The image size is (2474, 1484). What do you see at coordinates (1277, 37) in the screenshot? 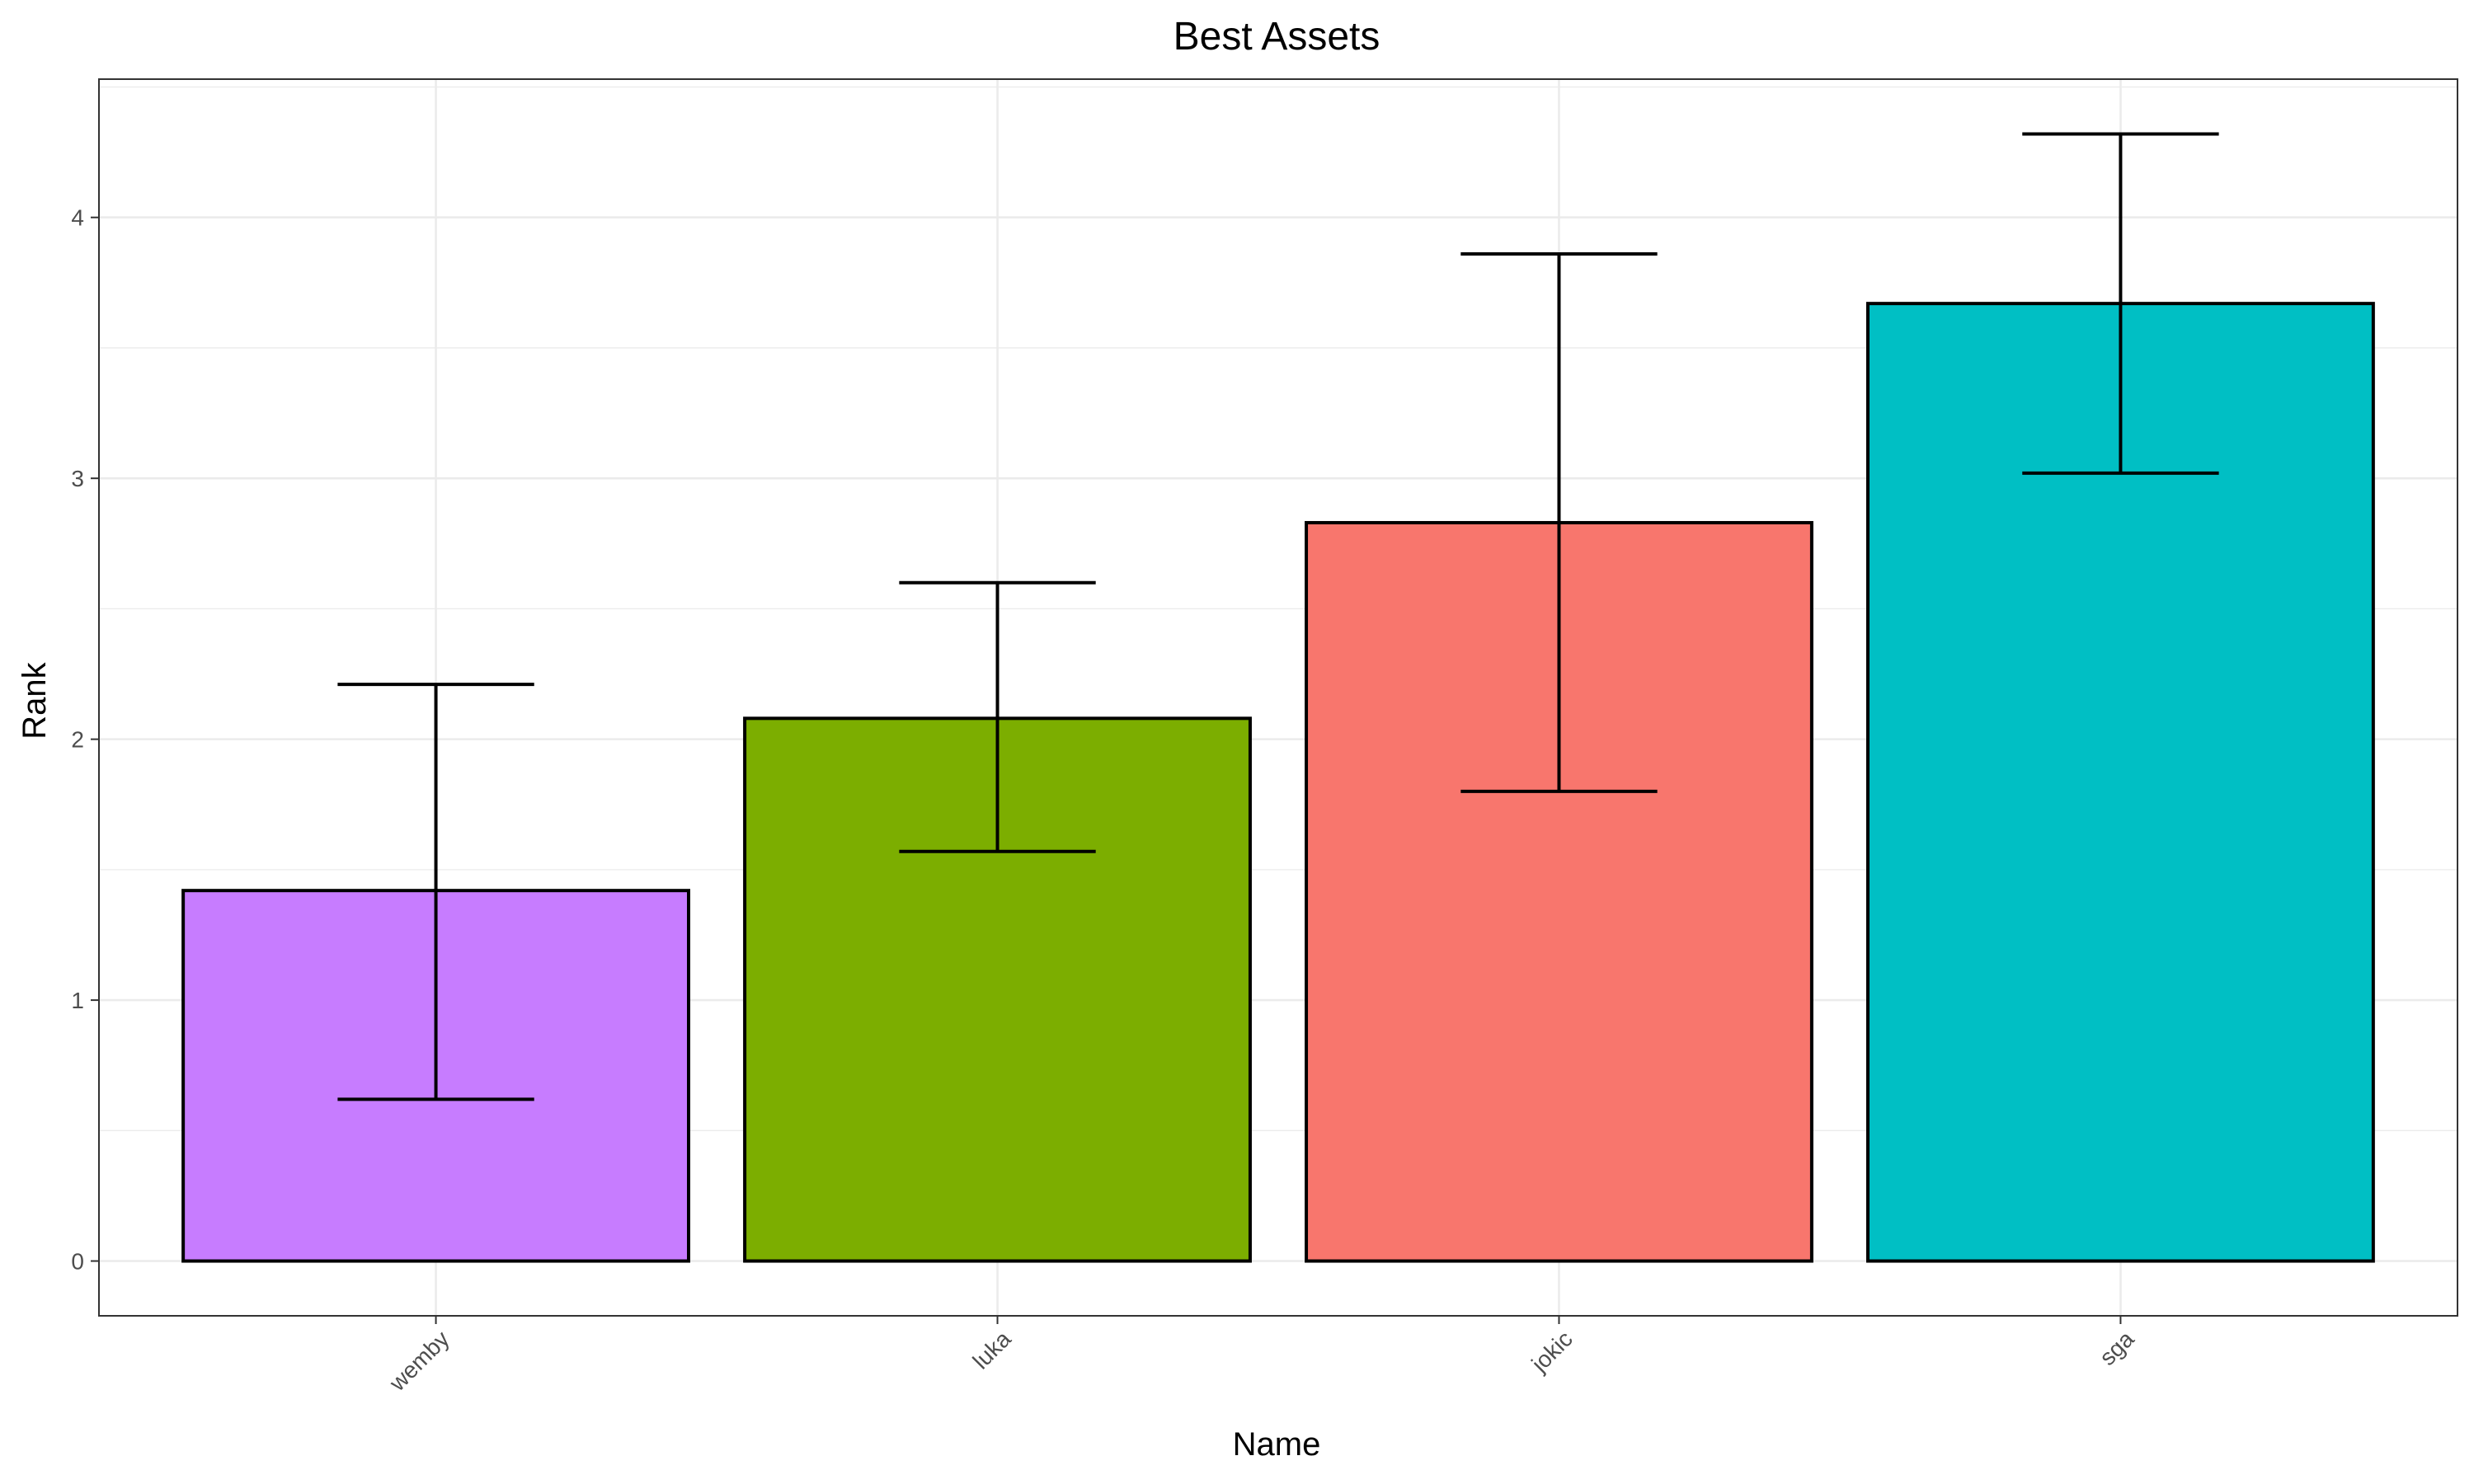
I see `chart-title: Best Assets` at bounding box center [1277, 37].